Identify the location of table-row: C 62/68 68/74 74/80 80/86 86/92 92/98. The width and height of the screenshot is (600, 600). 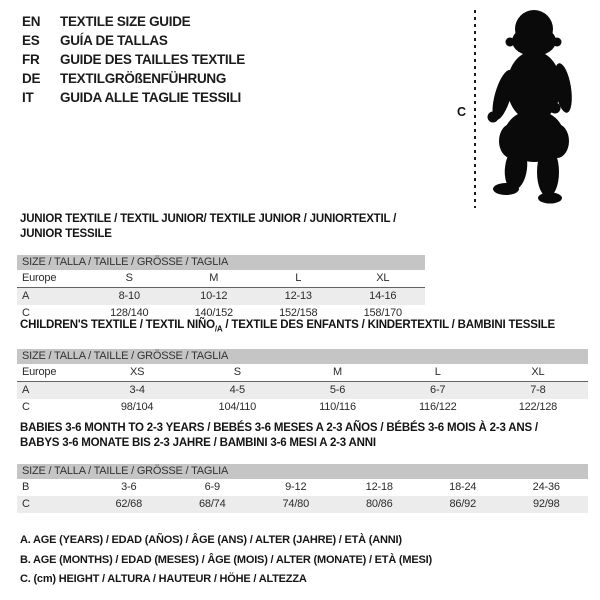
(302, 504).